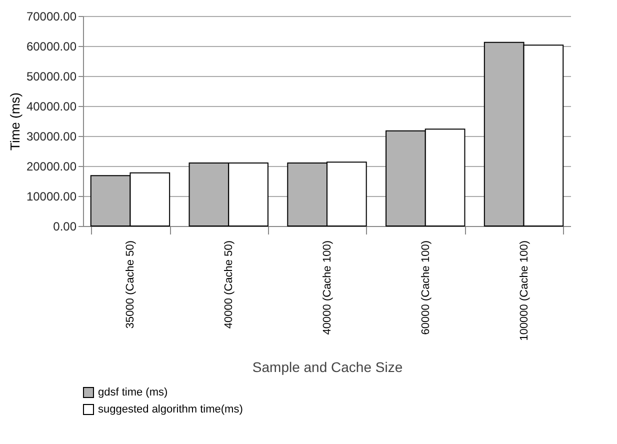 The image size is (617, 444). Describe the element at coordinates (14, 121) in the screenshot. I see `y-axis-title: Time (ms)` at that location.